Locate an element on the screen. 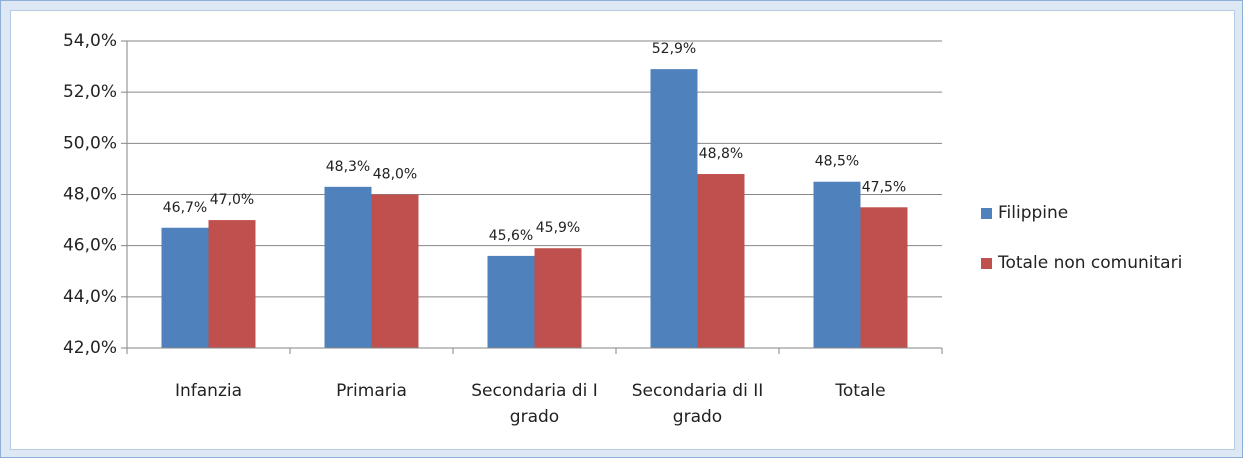  x-tick-label: Secondaria di I grado is located at coordinates (534, 404).